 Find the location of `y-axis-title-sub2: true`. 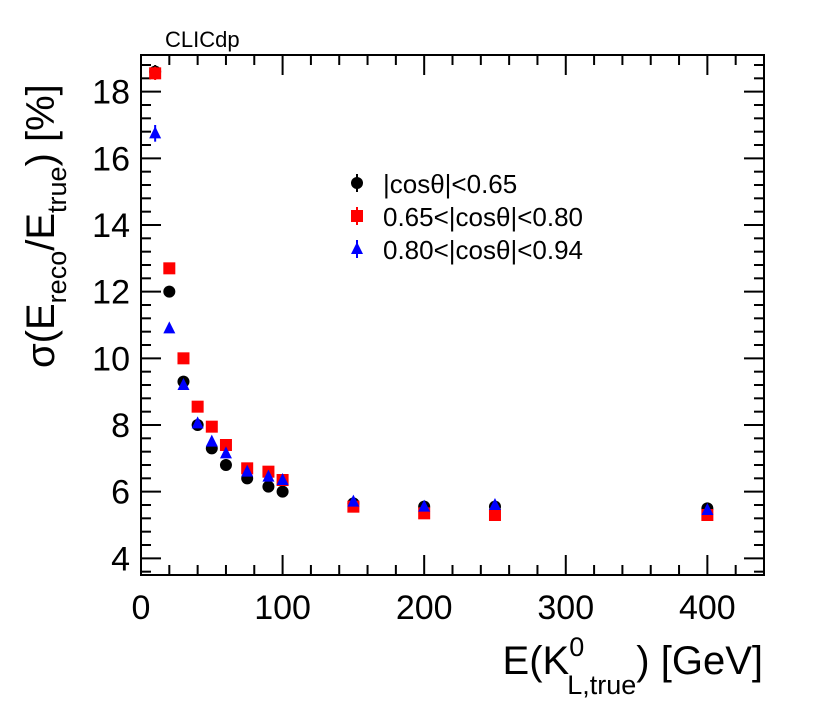

y-axis-title-sub2: true is located at coordinates (57, 189).